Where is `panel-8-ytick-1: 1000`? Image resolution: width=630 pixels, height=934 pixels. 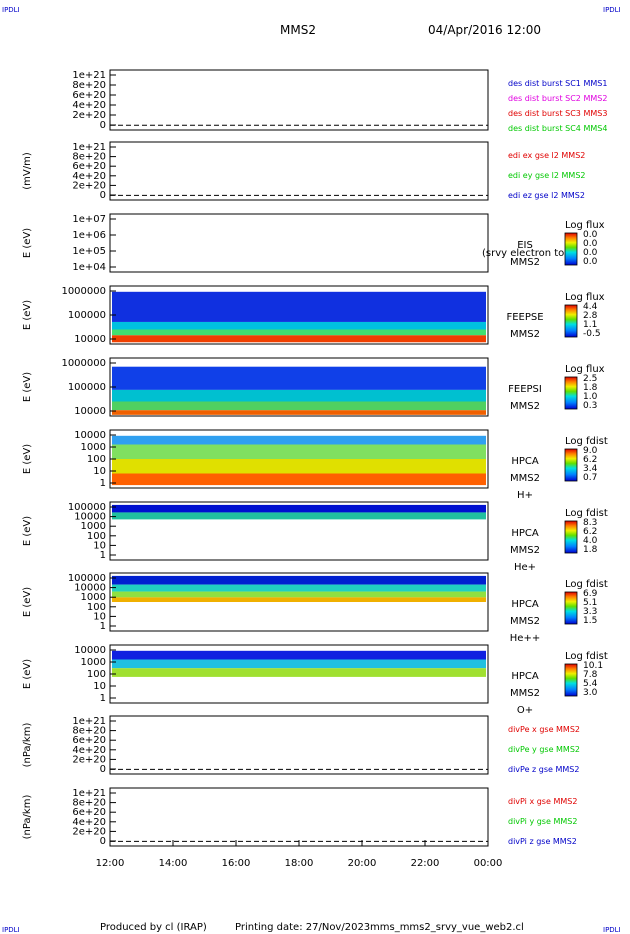
panel-8-ytick-1: 1000 is located at coordinates (93, 662).